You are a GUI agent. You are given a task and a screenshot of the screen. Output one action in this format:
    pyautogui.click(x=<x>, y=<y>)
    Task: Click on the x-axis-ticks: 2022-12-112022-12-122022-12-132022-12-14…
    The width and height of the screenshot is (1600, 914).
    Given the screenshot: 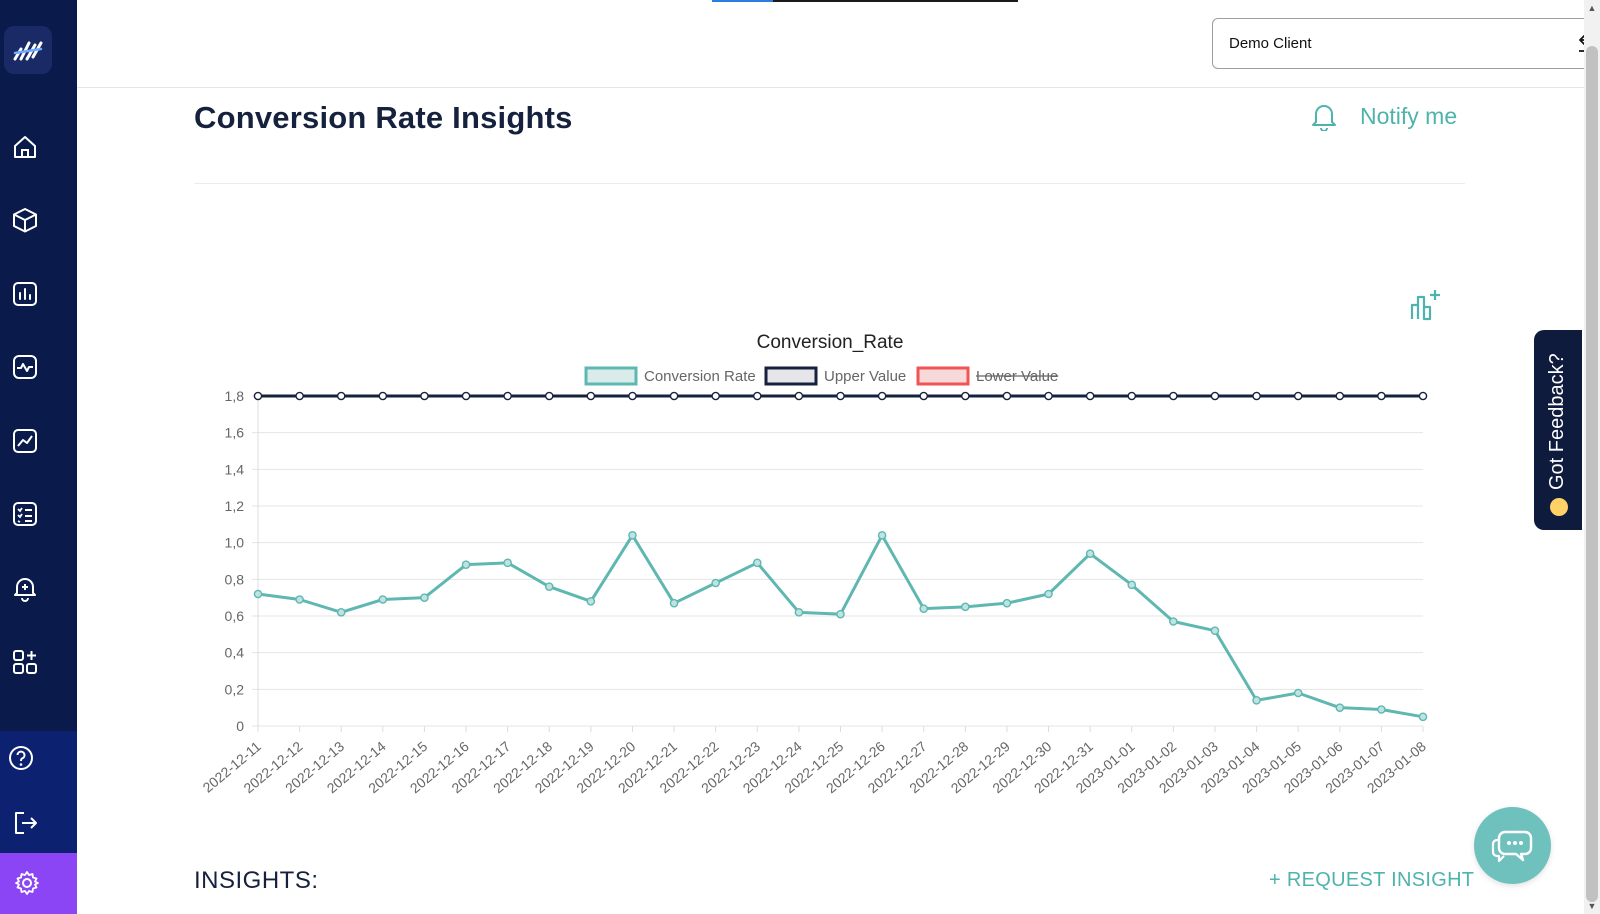 What is the action you would take?
    pyautogui.click(x=814, y=761)
    